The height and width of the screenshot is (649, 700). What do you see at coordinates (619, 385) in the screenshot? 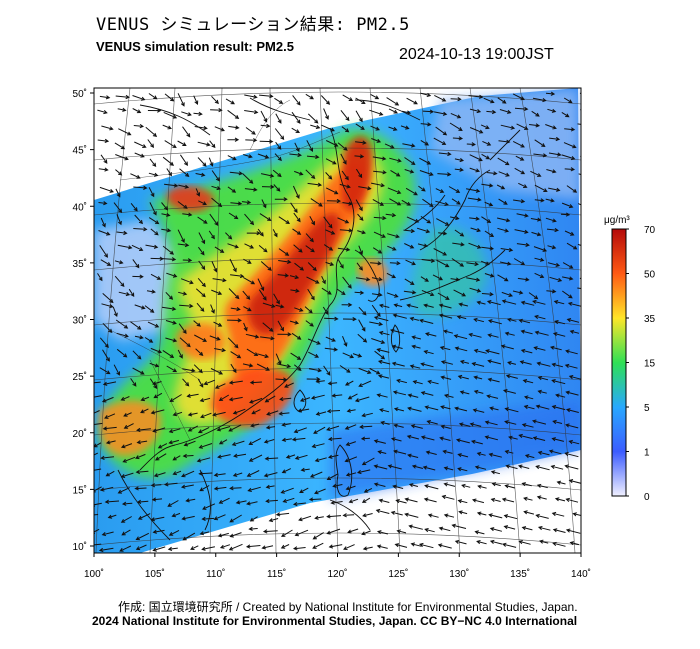
I see `colorbar-segment` at bounding box center [619, 385].